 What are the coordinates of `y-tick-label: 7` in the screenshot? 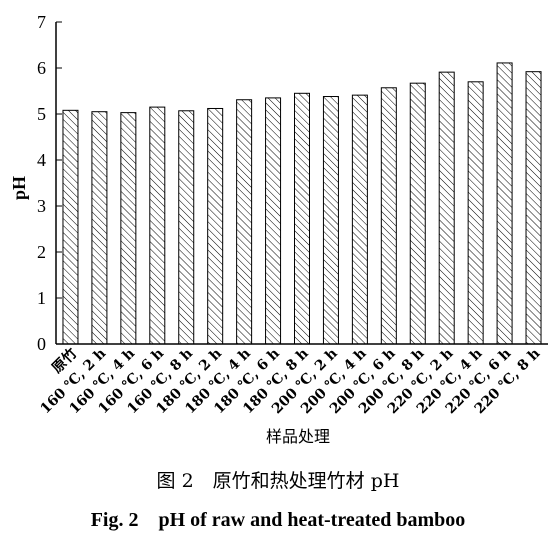 It's located at (41, 22).